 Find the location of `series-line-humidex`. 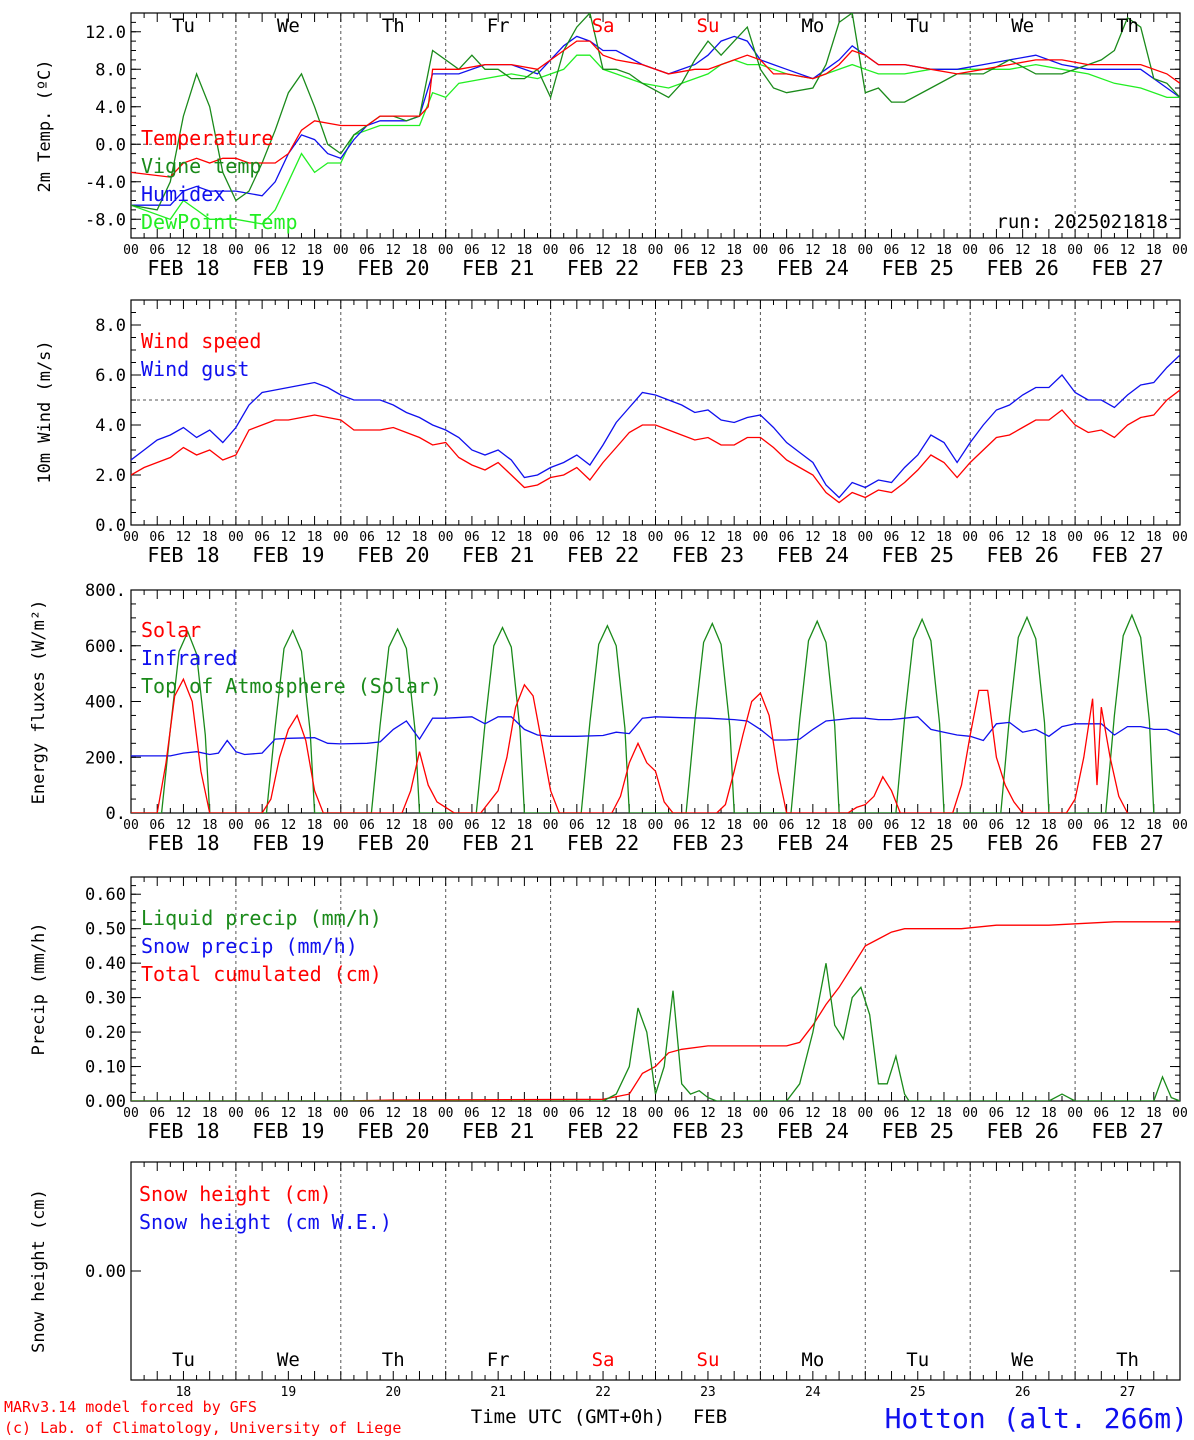

series-line-humidex is located at coordinates (655, 120).